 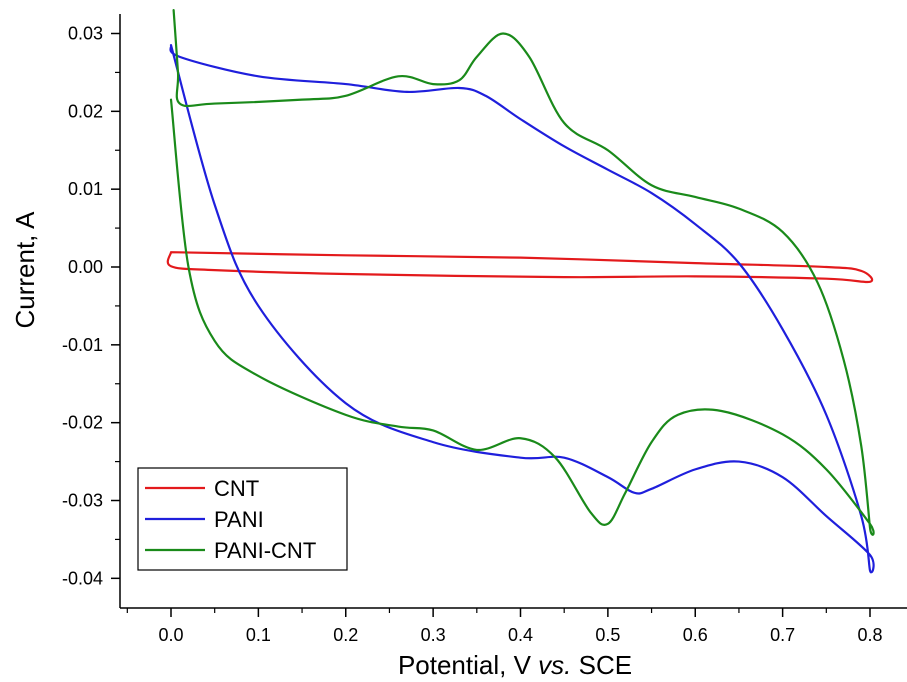 I want to click on legend-label-pani-cnt: PANI-CNT, so click(x=265, y=550).